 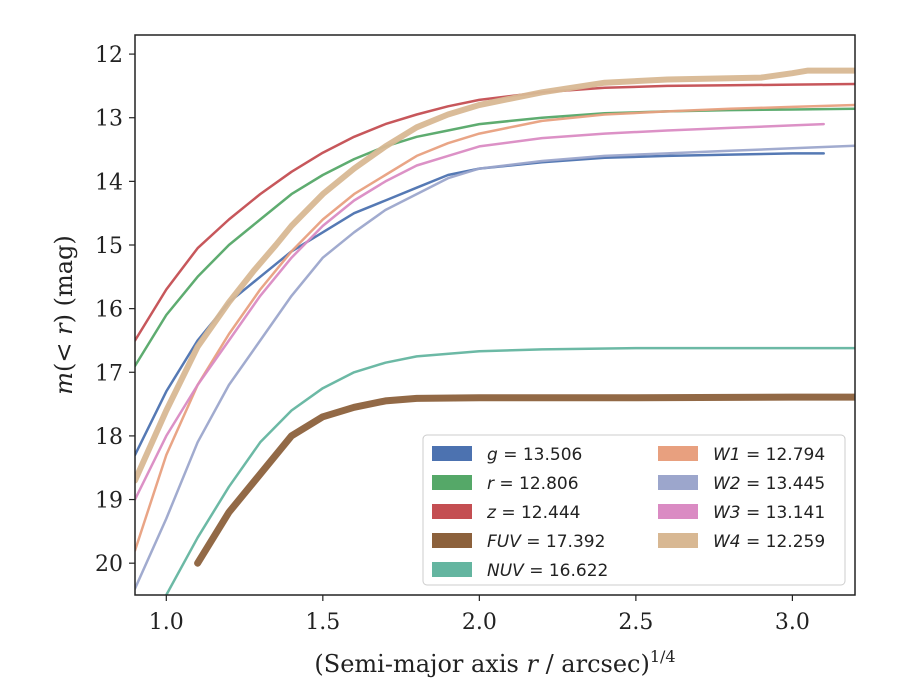 I want to click on x-tick-label: 1.5, so click(x=322, y=622).